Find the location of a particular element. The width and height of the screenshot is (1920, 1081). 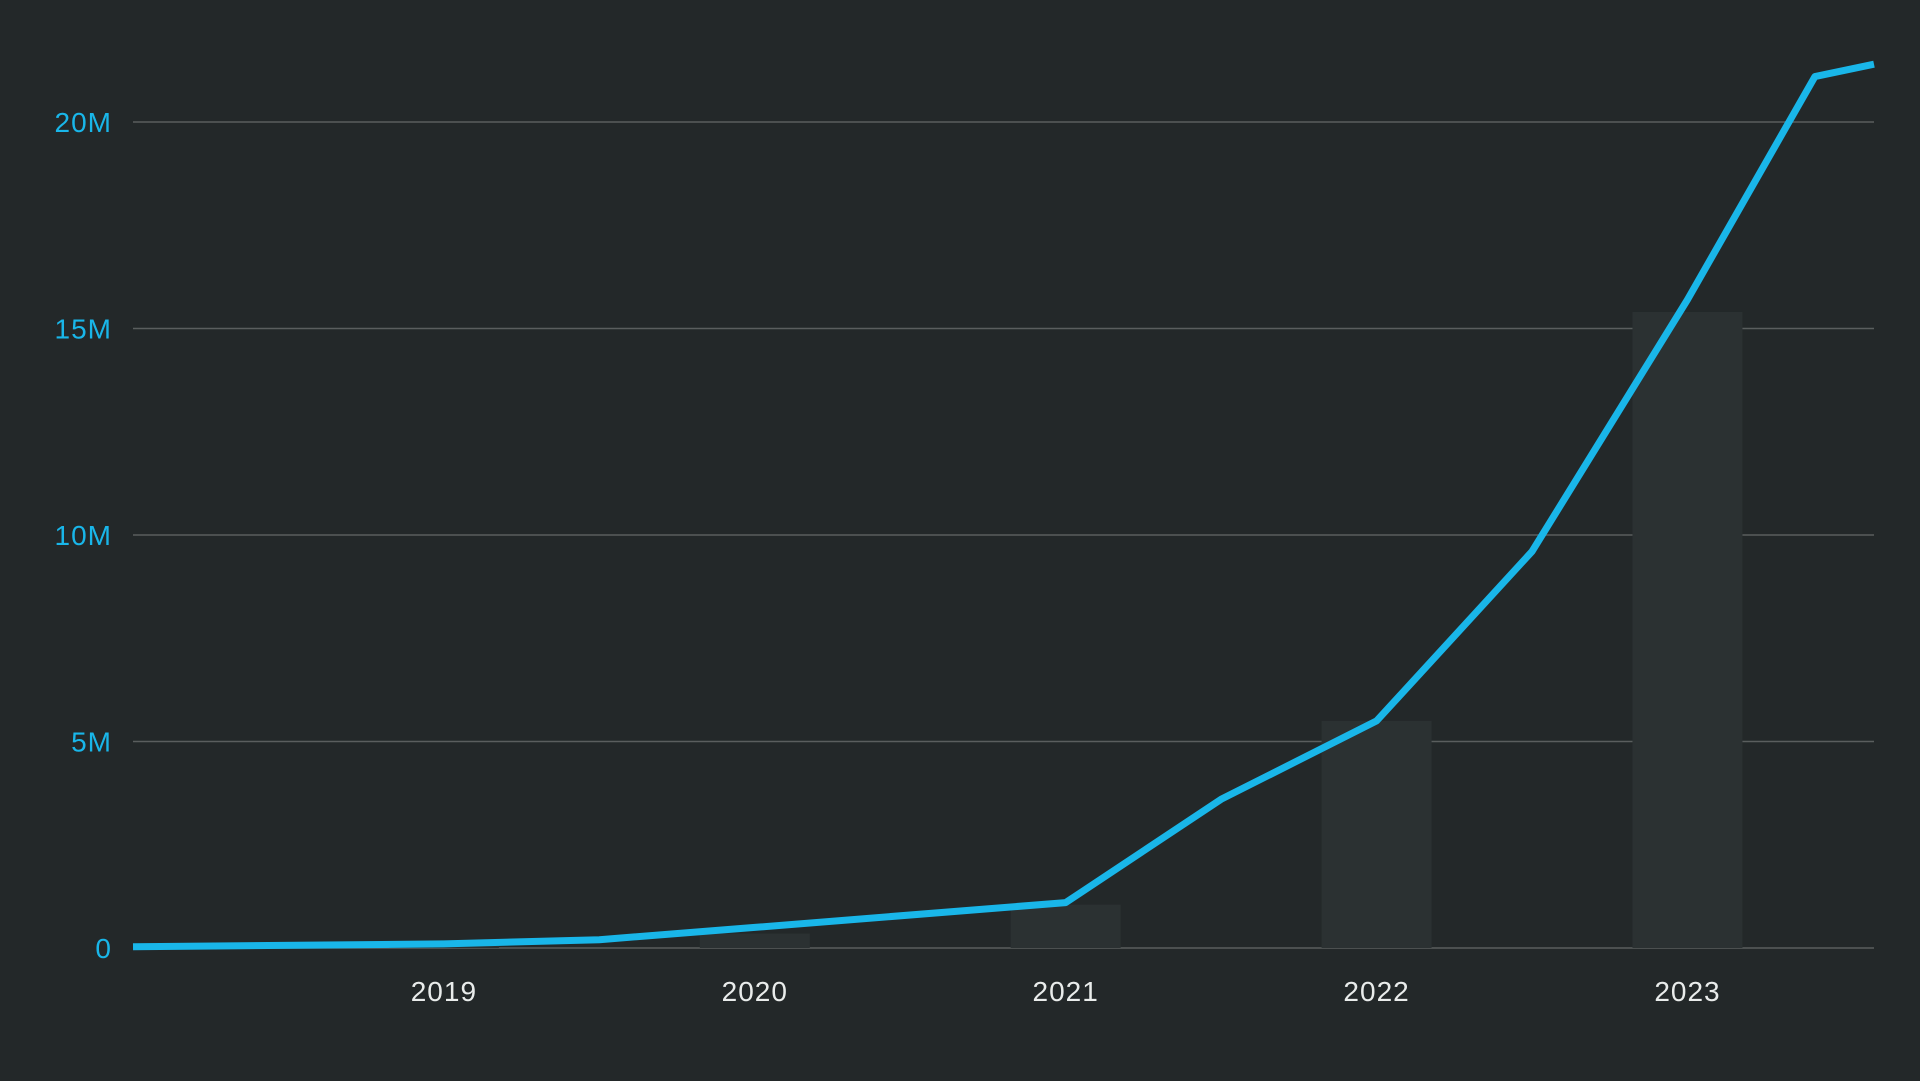

bar-2021 is located at coordinates (1065, 926).